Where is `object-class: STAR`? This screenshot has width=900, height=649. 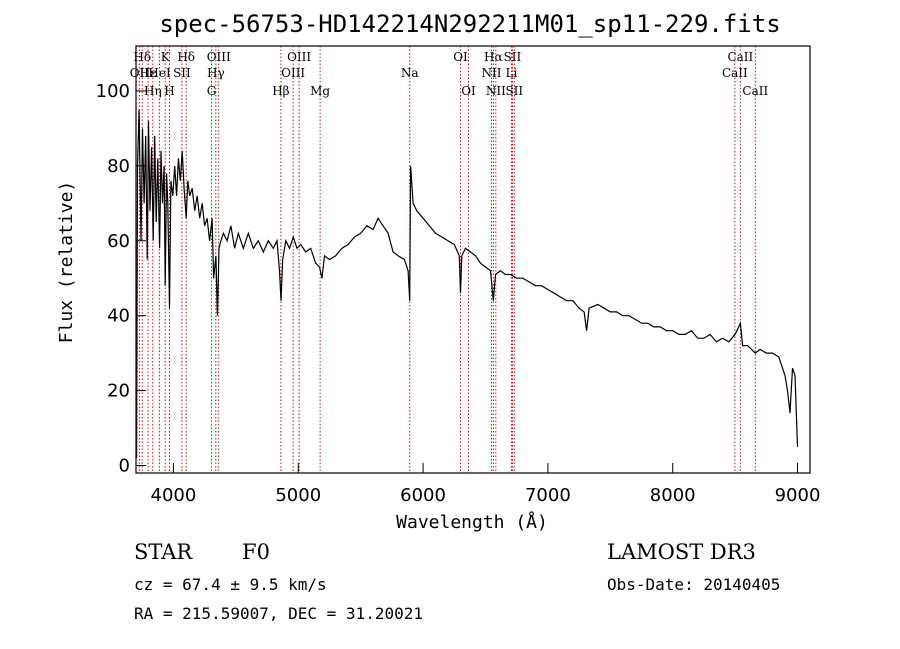 object-class: STAR is located at coordinates (163, 552).